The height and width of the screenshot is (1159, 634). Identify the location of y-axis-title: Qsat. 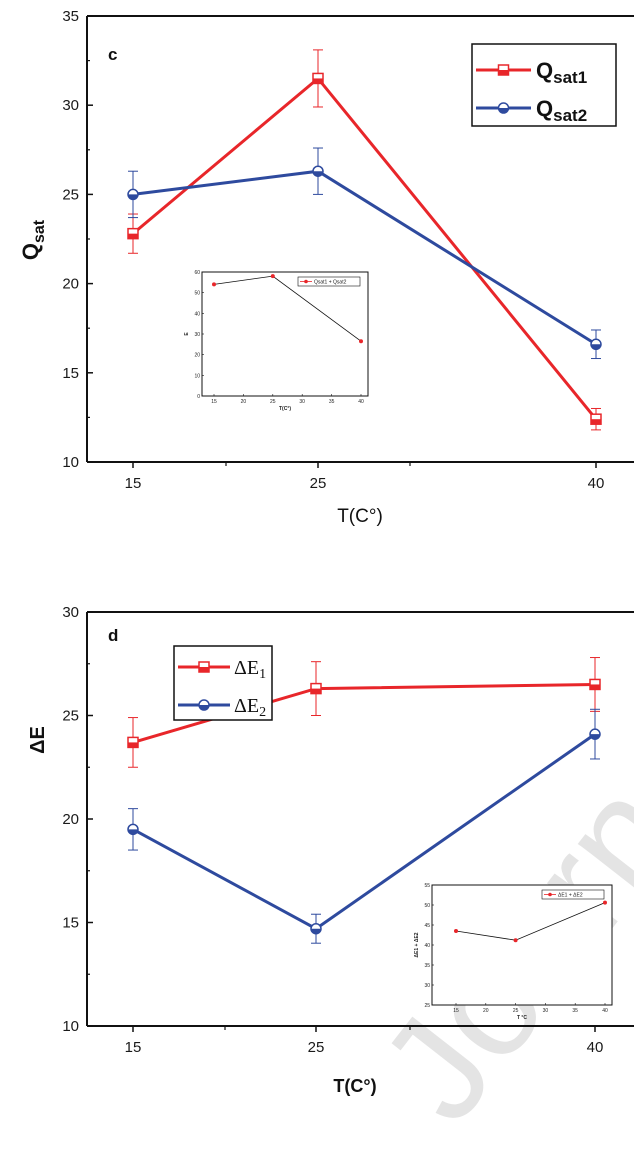
(33, 239).